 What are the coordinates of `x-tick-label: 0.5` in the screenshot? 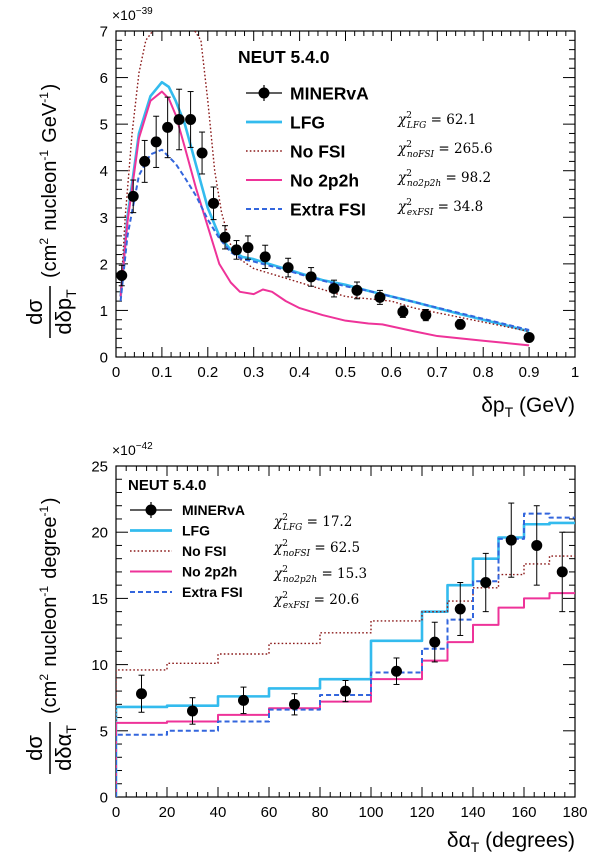 It's located at (345, 372).